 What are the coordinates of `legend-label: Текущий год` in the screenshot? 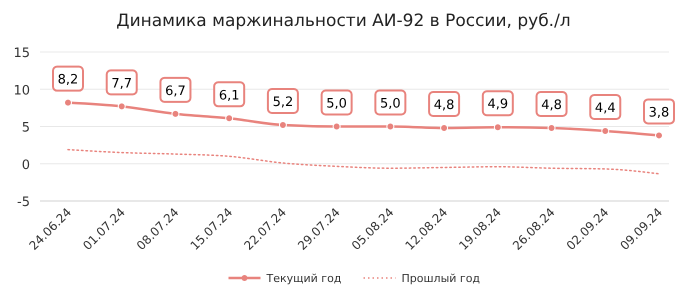 It's located at (304, 278).